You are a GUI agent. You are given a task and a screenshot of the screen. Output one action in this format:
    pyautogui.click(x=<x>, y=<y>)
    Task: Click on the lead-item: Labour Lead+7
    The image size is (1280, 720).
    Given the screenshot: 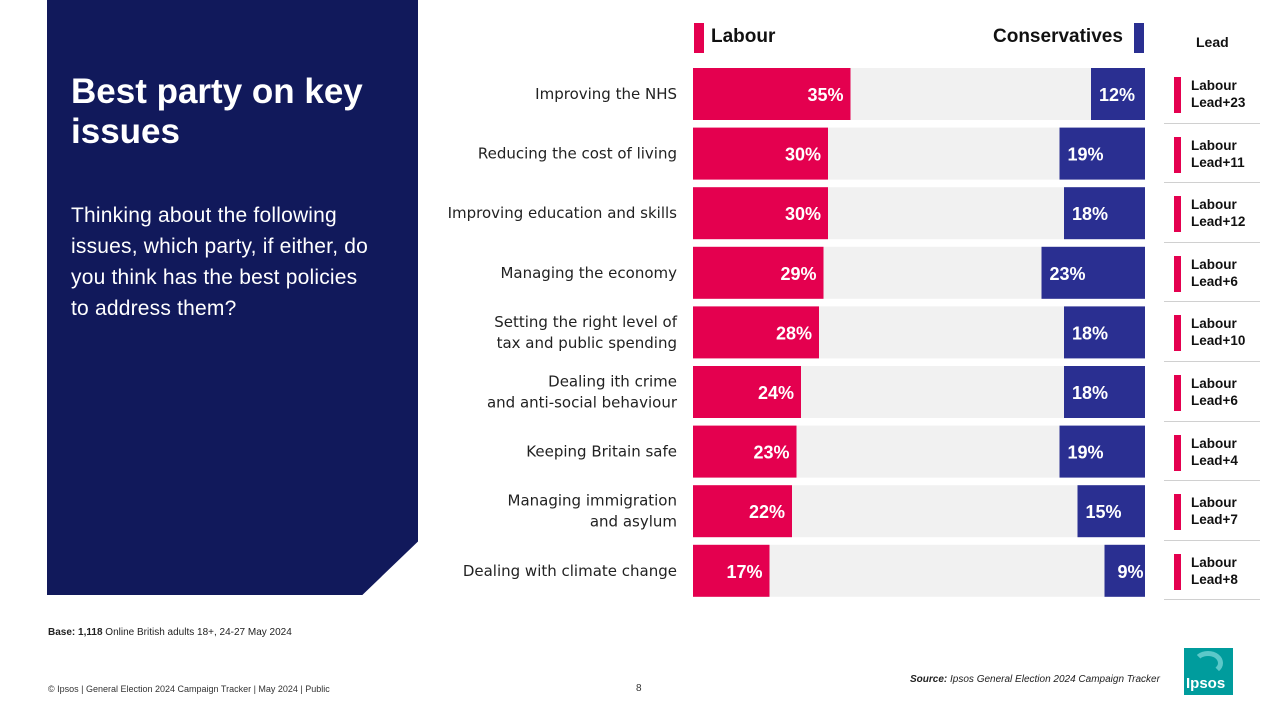 What is the action you would take?
    pyautogui.click(x=1212, y=511)
    